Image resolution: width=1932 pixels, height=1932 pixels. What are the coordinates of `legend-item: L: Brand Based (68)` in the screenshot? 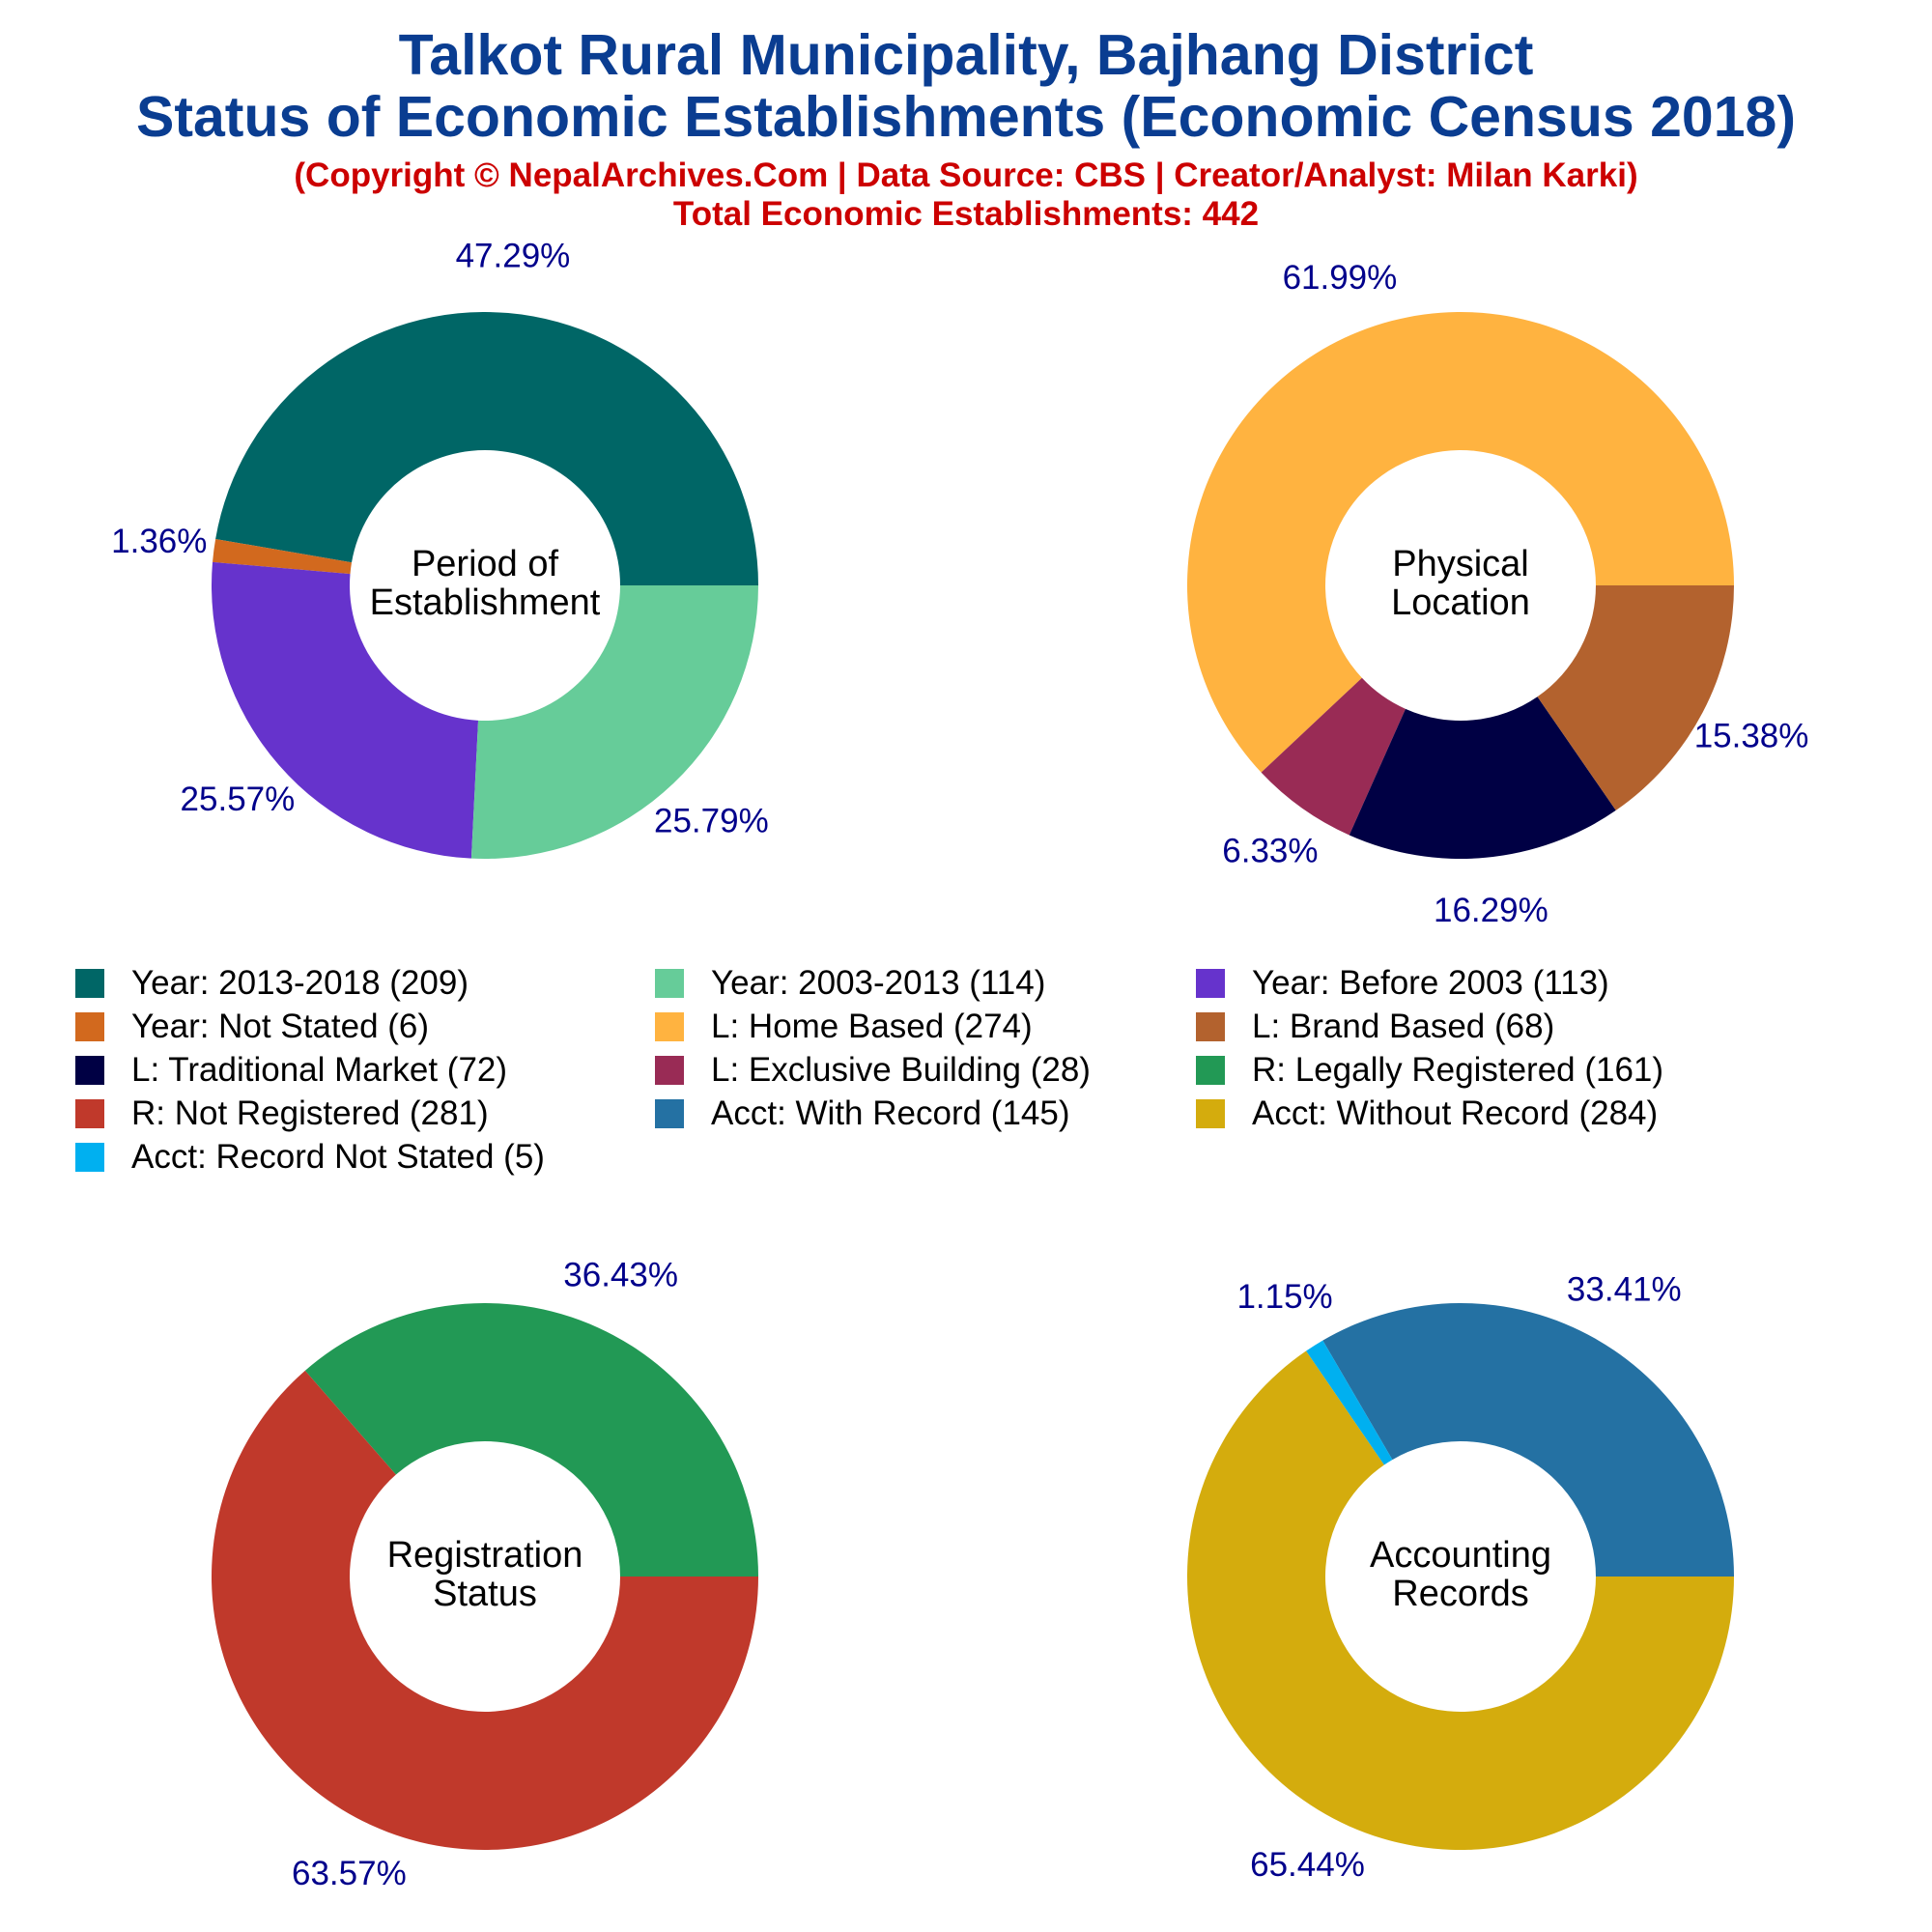 It's located at (1375, 1027).